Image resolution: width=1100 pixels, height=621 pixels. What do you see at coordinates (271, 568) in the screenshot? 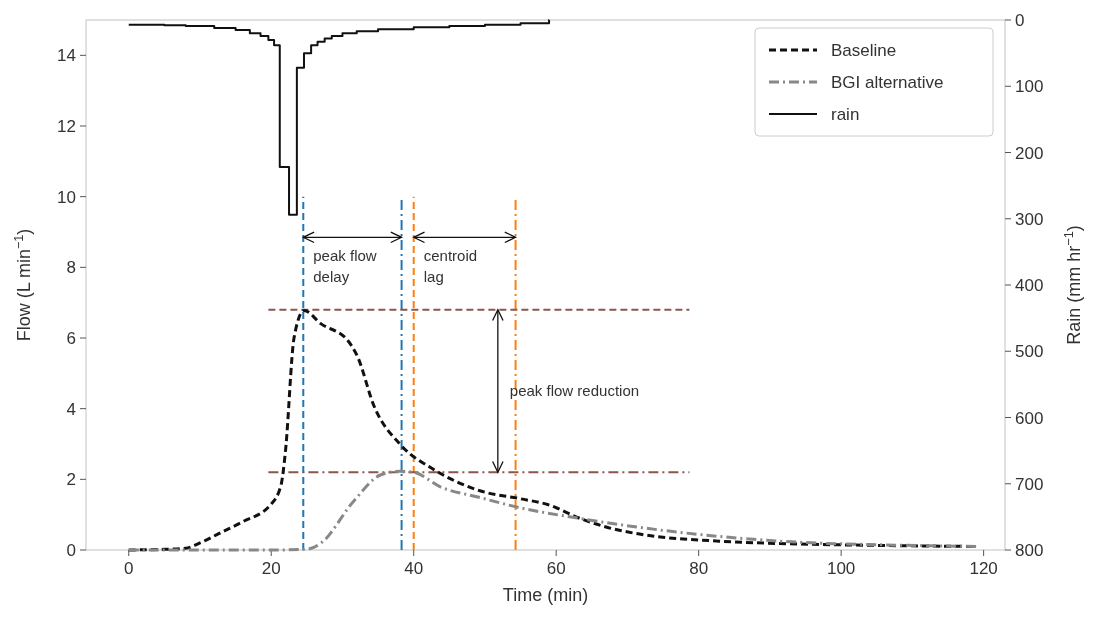
I see `x-tick-label: 20` at bounding box center [271, 568].